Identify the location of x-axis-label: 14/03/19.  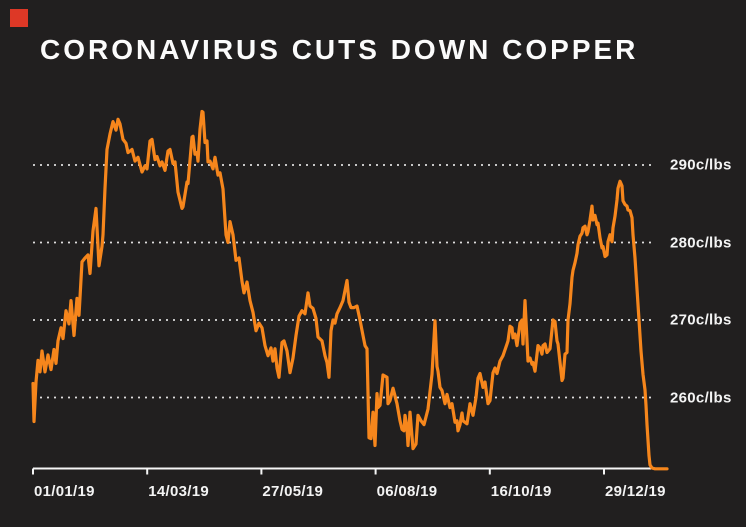
(178, 491).